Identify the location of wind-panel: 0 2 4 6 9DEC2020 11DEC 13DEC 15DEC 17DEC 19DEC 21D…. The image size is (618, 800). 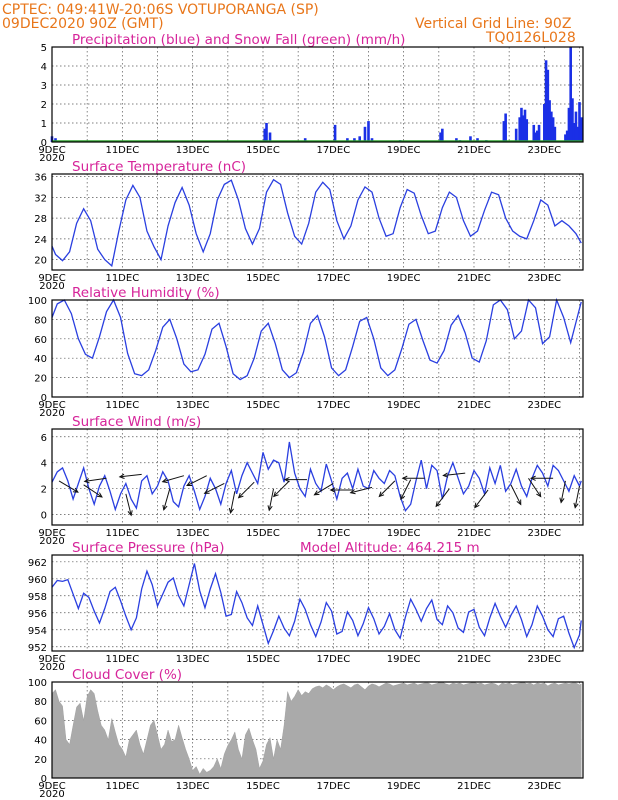
(311, 480).